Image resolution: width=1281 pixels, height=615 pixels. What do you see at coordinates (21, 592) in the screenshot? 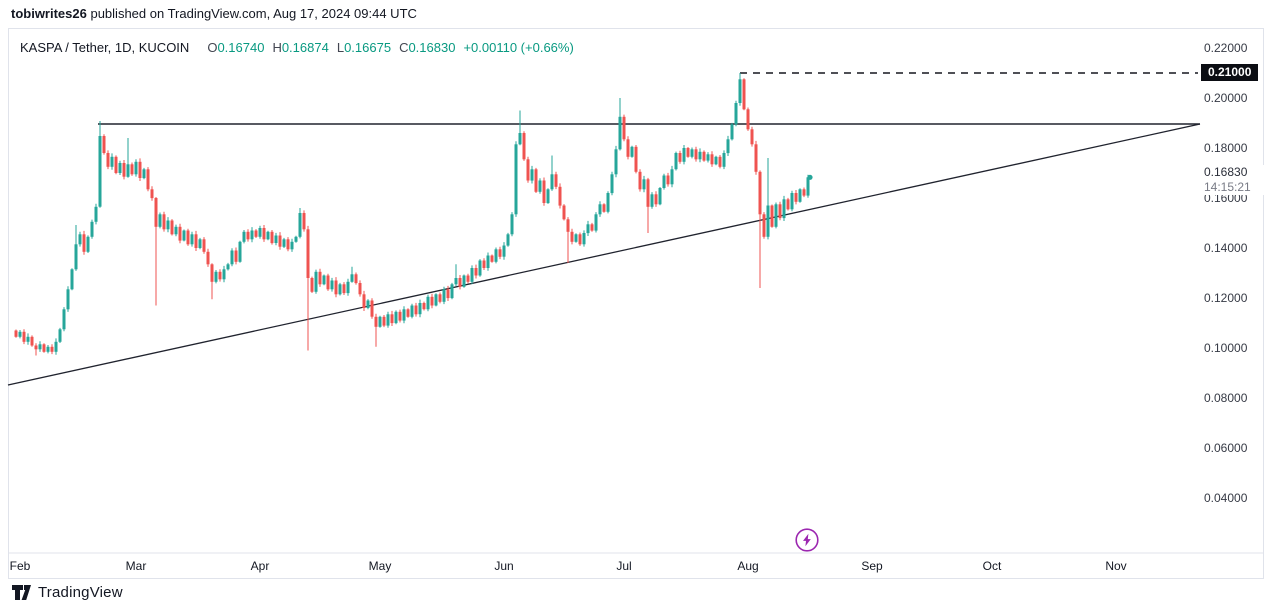
I see `tradingview-logo-icon` at bounding box center [21, 592].